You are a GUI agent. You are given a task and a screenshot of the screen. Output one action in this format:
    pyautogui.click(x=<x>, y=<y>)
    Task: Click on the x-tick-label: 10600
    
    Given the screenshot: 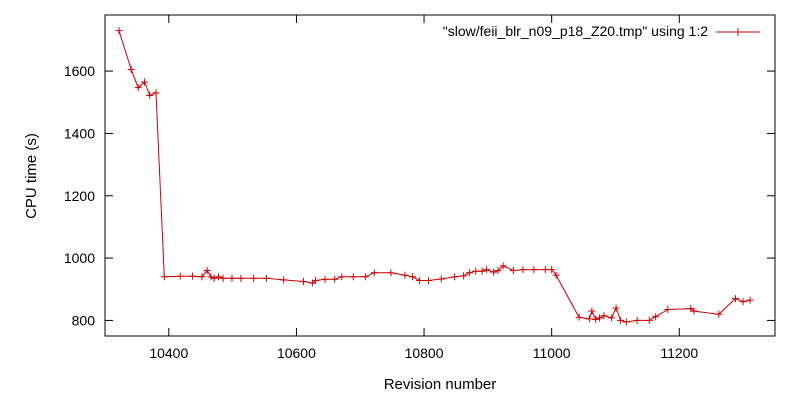 What is the action you would take?
    pyautogui.click(x=296, y=353)
    